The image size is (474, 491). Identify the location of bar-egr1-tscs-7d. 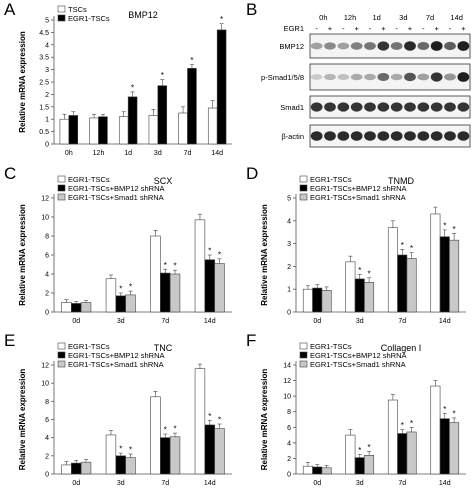
(392, 437).